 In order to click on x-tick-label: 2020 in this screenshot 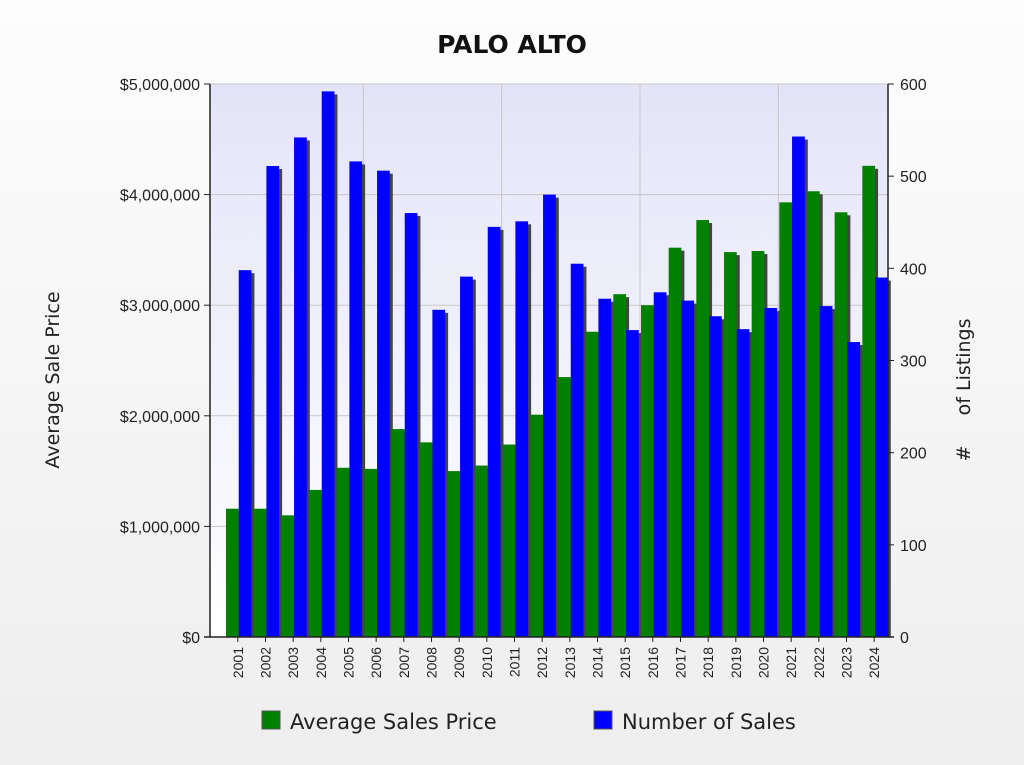, I will do `click(764, 662)`.